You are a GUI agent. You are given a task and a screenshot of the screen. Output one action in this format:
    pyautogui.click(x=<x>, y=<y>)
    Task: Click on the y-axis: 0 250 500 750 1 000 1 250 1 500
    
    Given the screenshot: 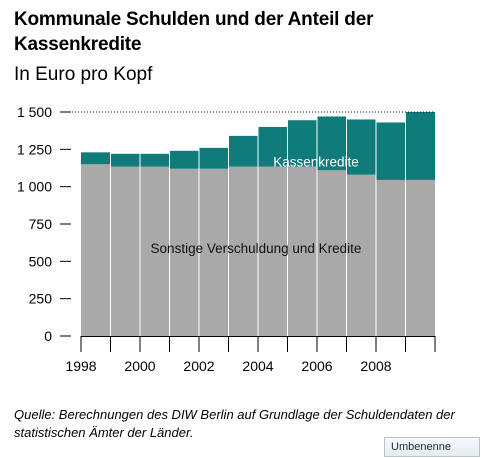 What is the action you would take?
    pyautogui.click(x=44, y=224)
    